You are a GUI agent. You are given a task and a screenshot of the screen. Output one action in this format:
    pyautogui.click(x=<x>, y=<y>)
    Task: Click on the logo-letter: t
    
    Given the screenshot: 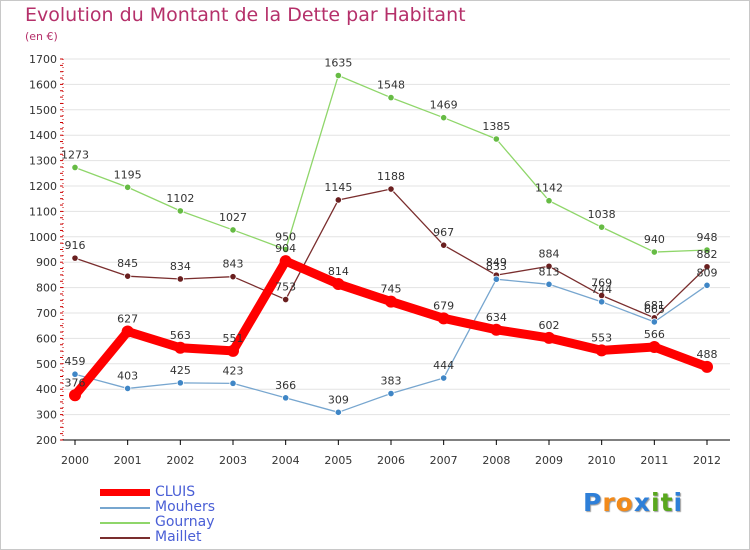 What is the action you would take?
    pyautogui.click(x=667, y=502)
    